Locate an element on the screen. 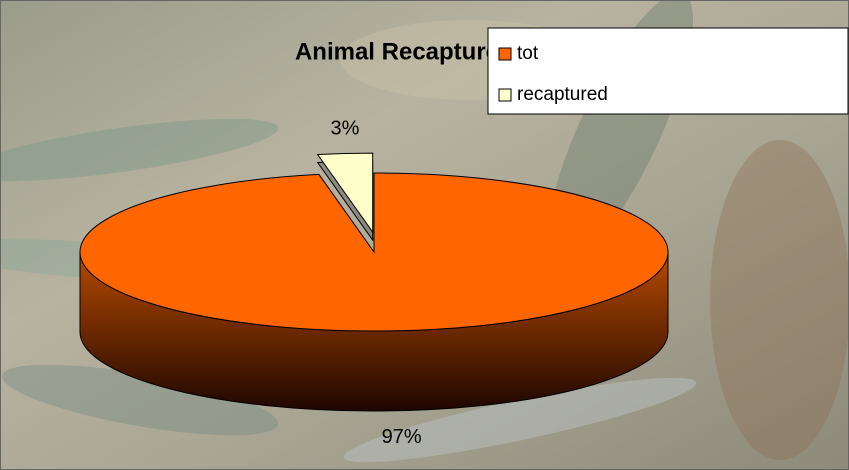 This screenshot has width=849, height=470. data-label: 3% is located at coordinates (345, 129).